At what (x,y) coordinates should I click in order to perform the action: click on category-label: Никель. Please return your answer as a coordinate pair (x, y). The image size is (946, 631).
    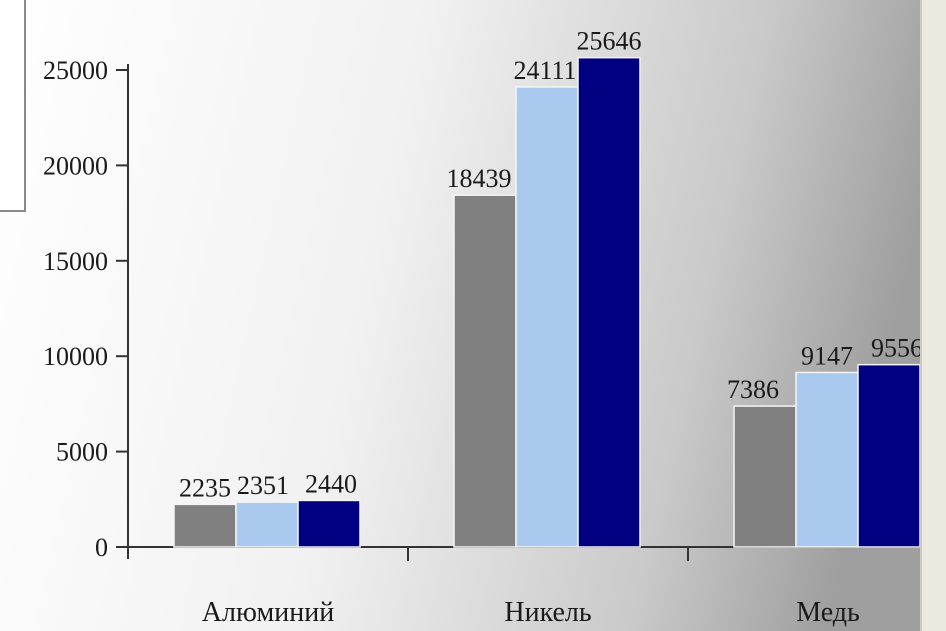
    Looking at the image, I should click on (547, 612).